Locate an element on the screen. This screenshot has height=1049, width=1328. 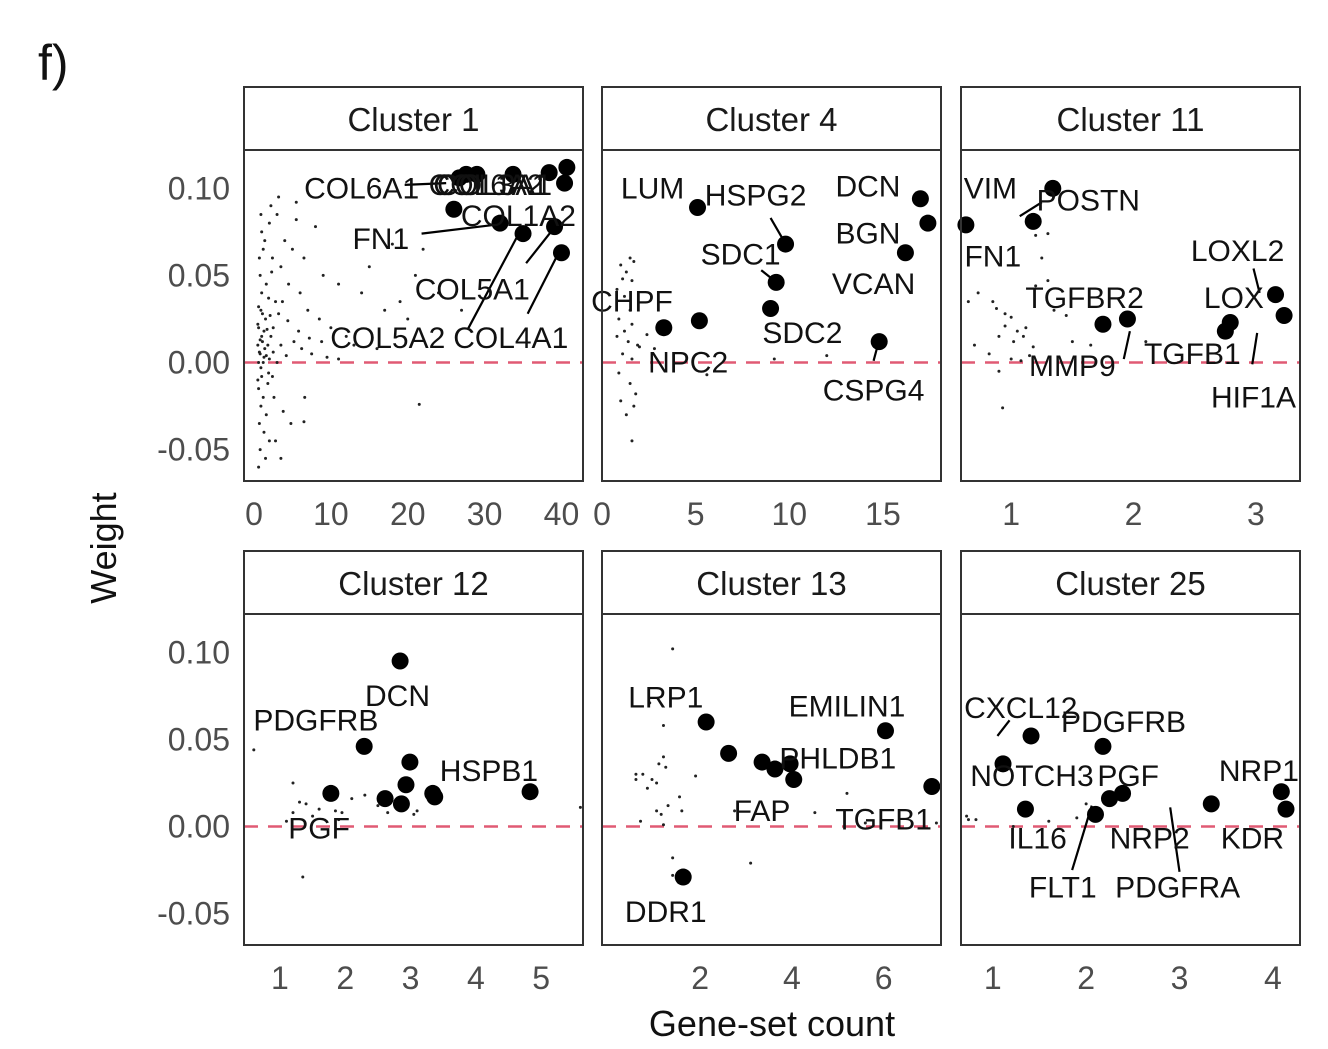
gene-label: SDC2 is located at coordinates (802, 333).